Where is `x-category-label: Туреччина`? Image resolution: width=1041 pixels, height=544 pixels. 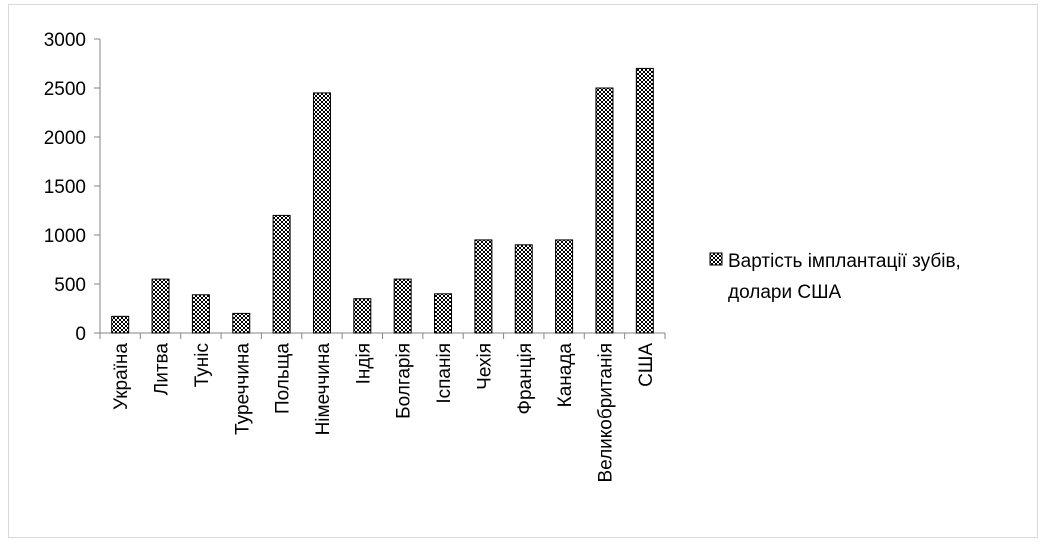
x-category-label: Туреччина is located at coordinates (242, 389).